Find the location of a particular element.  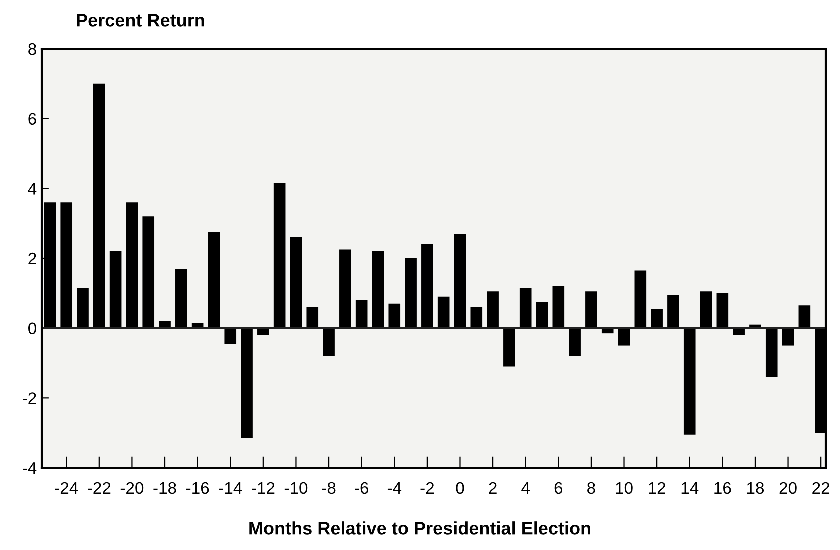

x-tick-label: 16 is located at coordinates (723, 488).